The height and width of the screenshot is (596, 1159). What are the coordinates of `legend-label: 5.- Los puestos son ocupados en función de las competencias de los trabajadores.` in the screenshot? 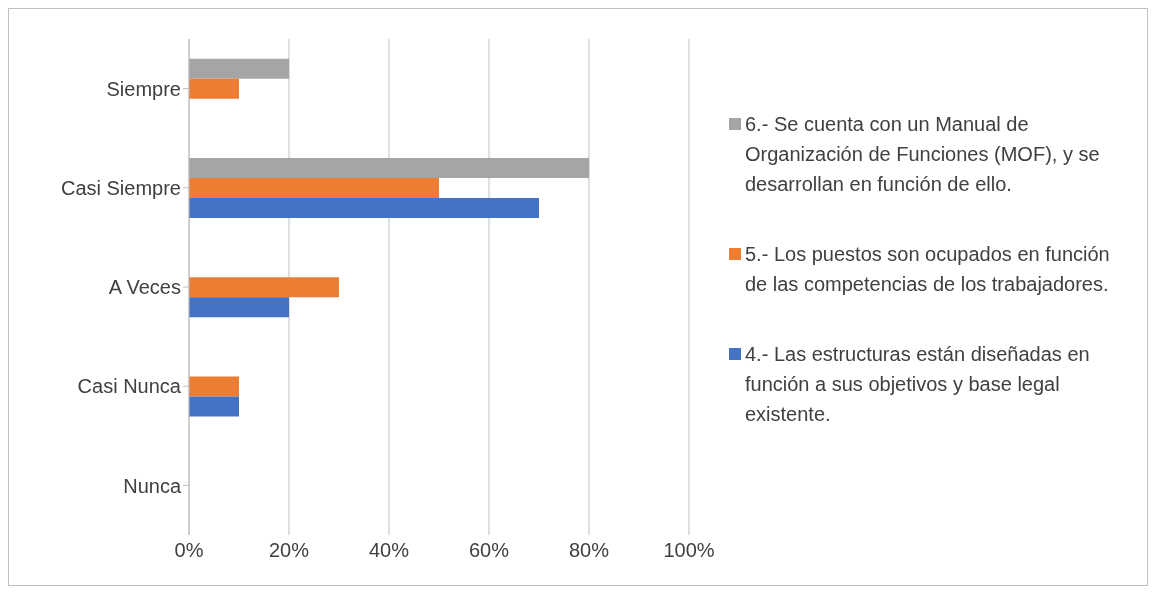 It's located at (928, 269).